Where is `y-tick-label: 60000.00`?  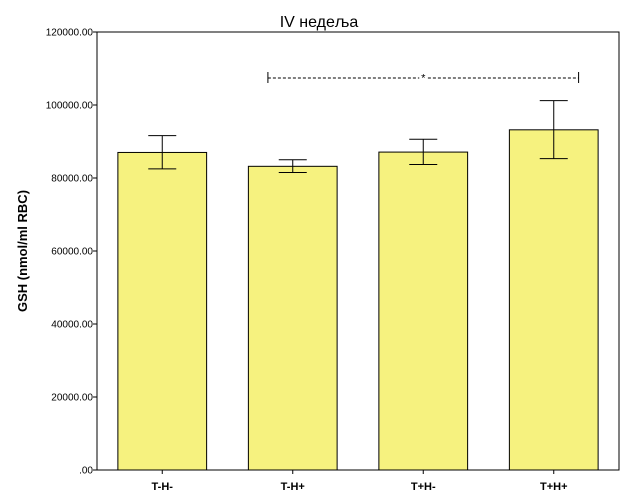 y-tick-label: 60000.00 is located at coordinates (72, 252).